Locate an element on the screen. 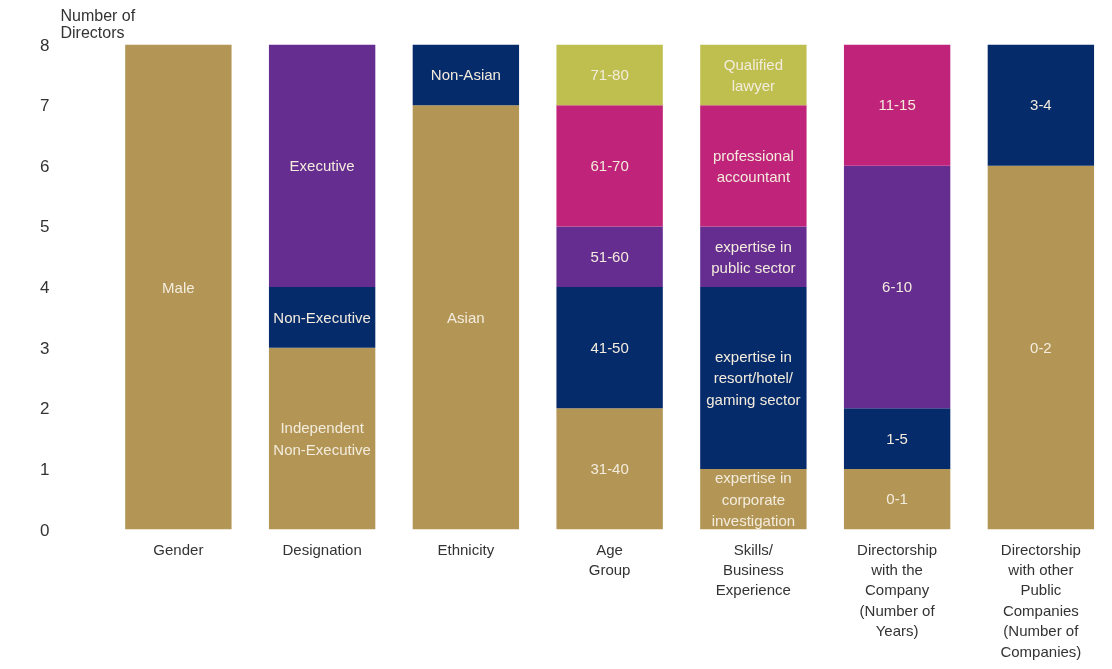 The height and width of the screenshot is (669, 1112). data-label: Independent Non-Executive is located at coordinates (322, 438).